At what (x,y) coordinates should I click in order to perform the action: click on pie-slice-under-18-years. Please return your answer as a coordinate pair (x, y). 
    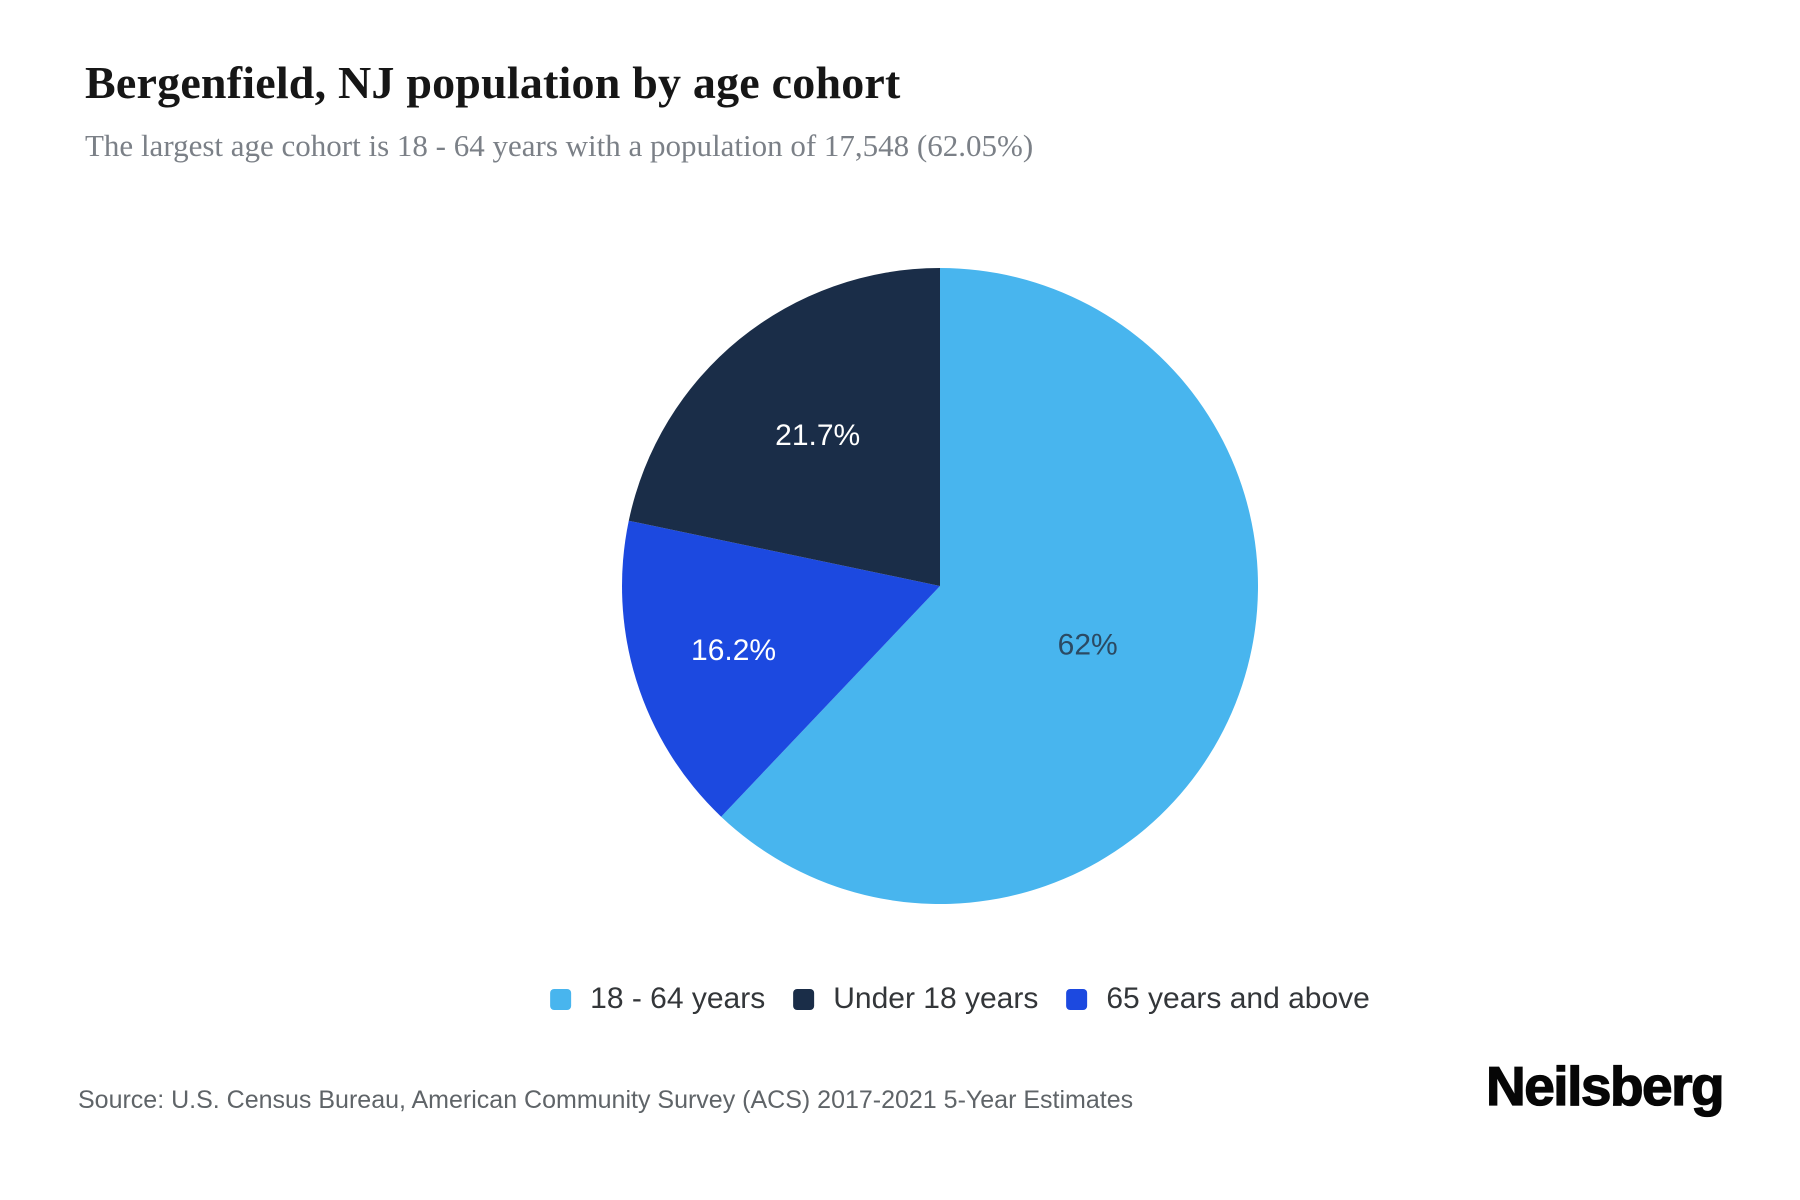
    Looking at the image, I should click on (784, 427).